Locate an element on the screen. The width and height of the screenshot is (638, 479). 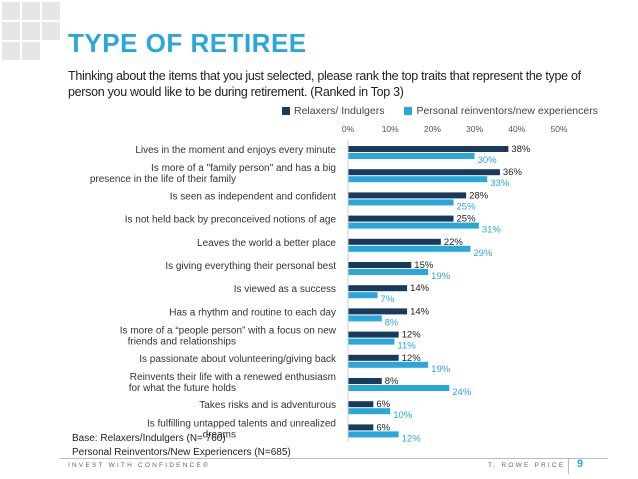
data-label-relaxers: 15% is located at coordinates (424, 265).